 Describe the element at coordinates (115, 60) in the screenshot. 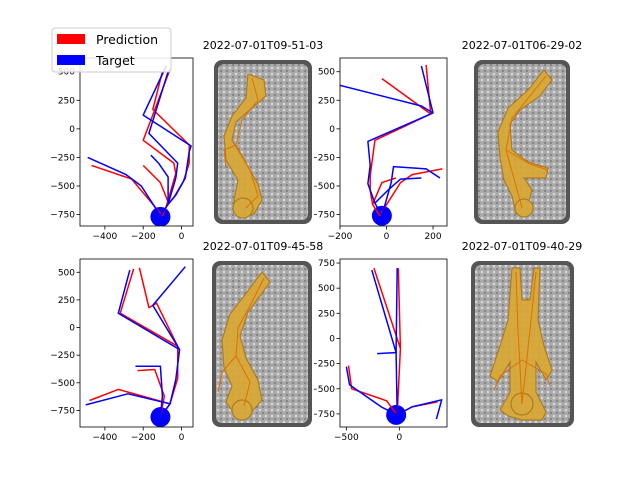

I see `legend-label-target: Target` at that location.